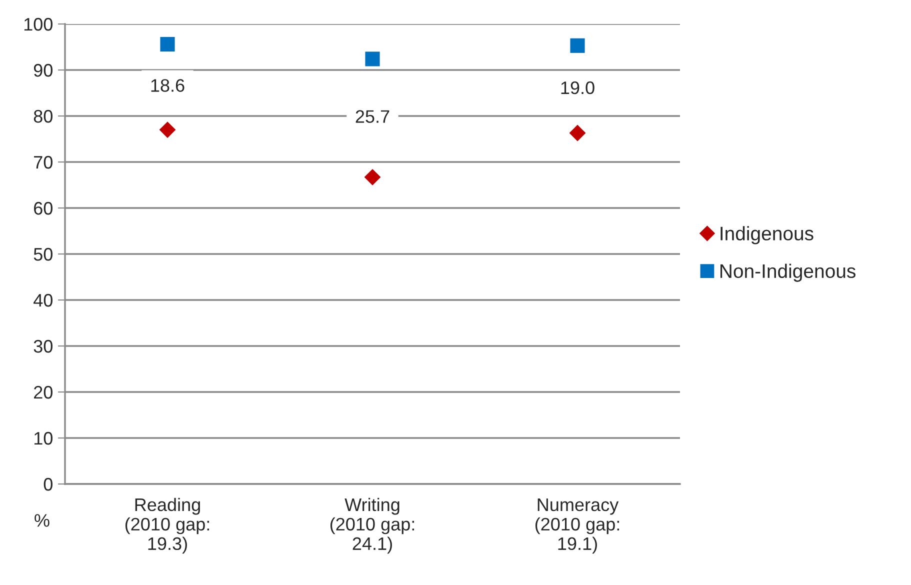 The width and height of the screenshot is (911, 585). Describe the element at coordinates (43, 70) in the screenshot. I see `y-tick-label: 90` at that location.